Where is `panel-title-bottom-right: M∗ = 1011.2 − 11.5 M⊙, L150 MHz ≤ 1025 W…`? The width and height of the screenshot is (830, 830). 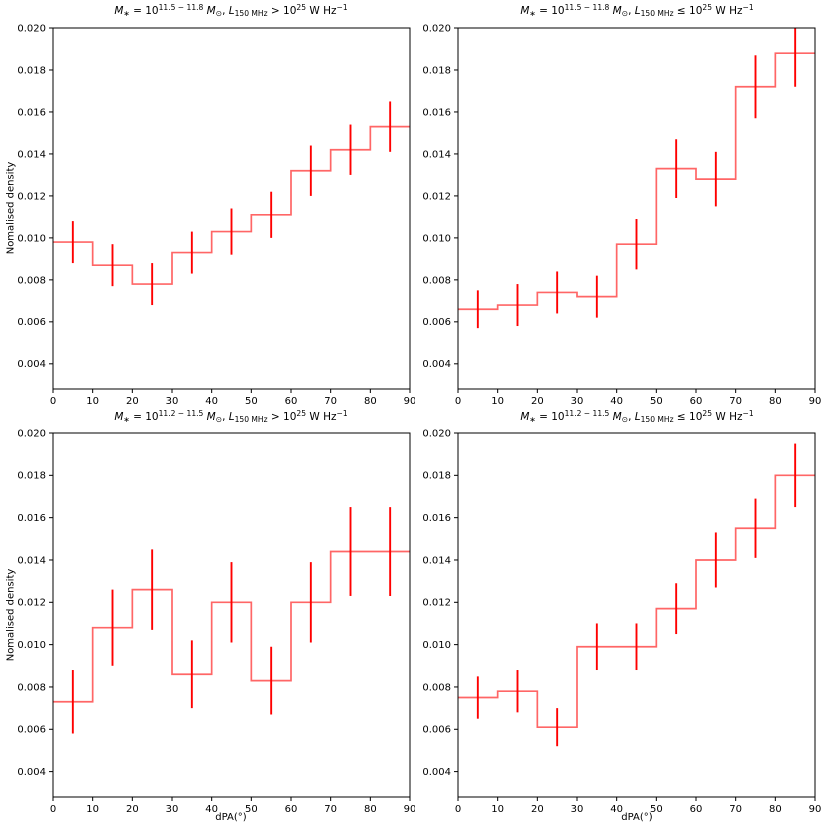 panel-title-bottom-right: M∗ = 1011.2 − 11.5 M⊙, L150 MHz ≤ 1025 W… is located at coordinates (637, 417).